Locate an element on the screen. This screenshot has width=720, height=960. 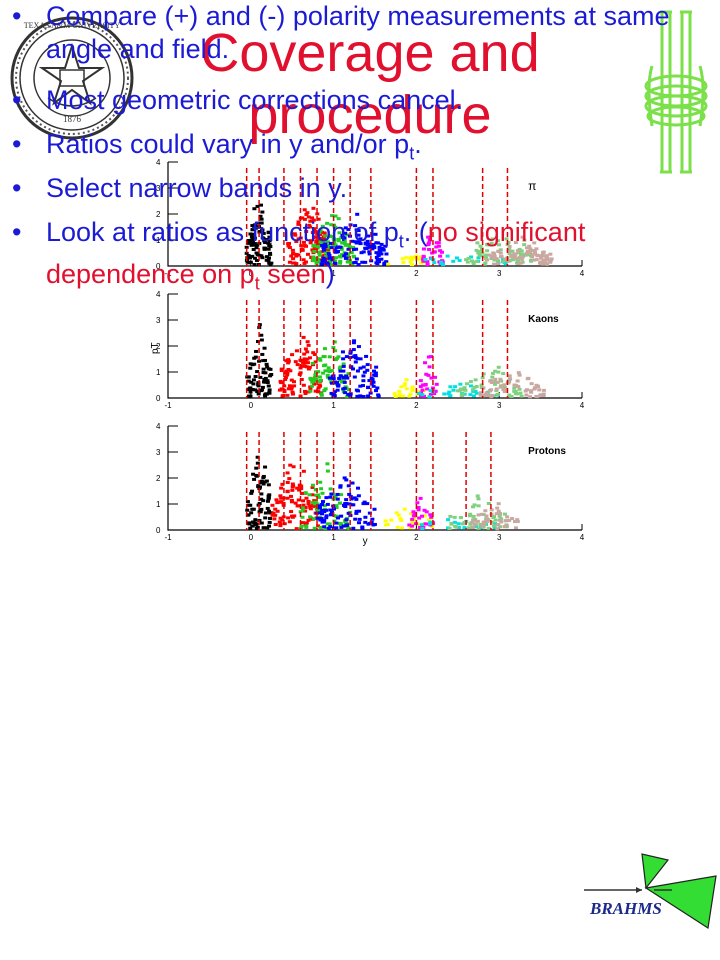
x-axis-label: y is located at coordinates (365, 541).